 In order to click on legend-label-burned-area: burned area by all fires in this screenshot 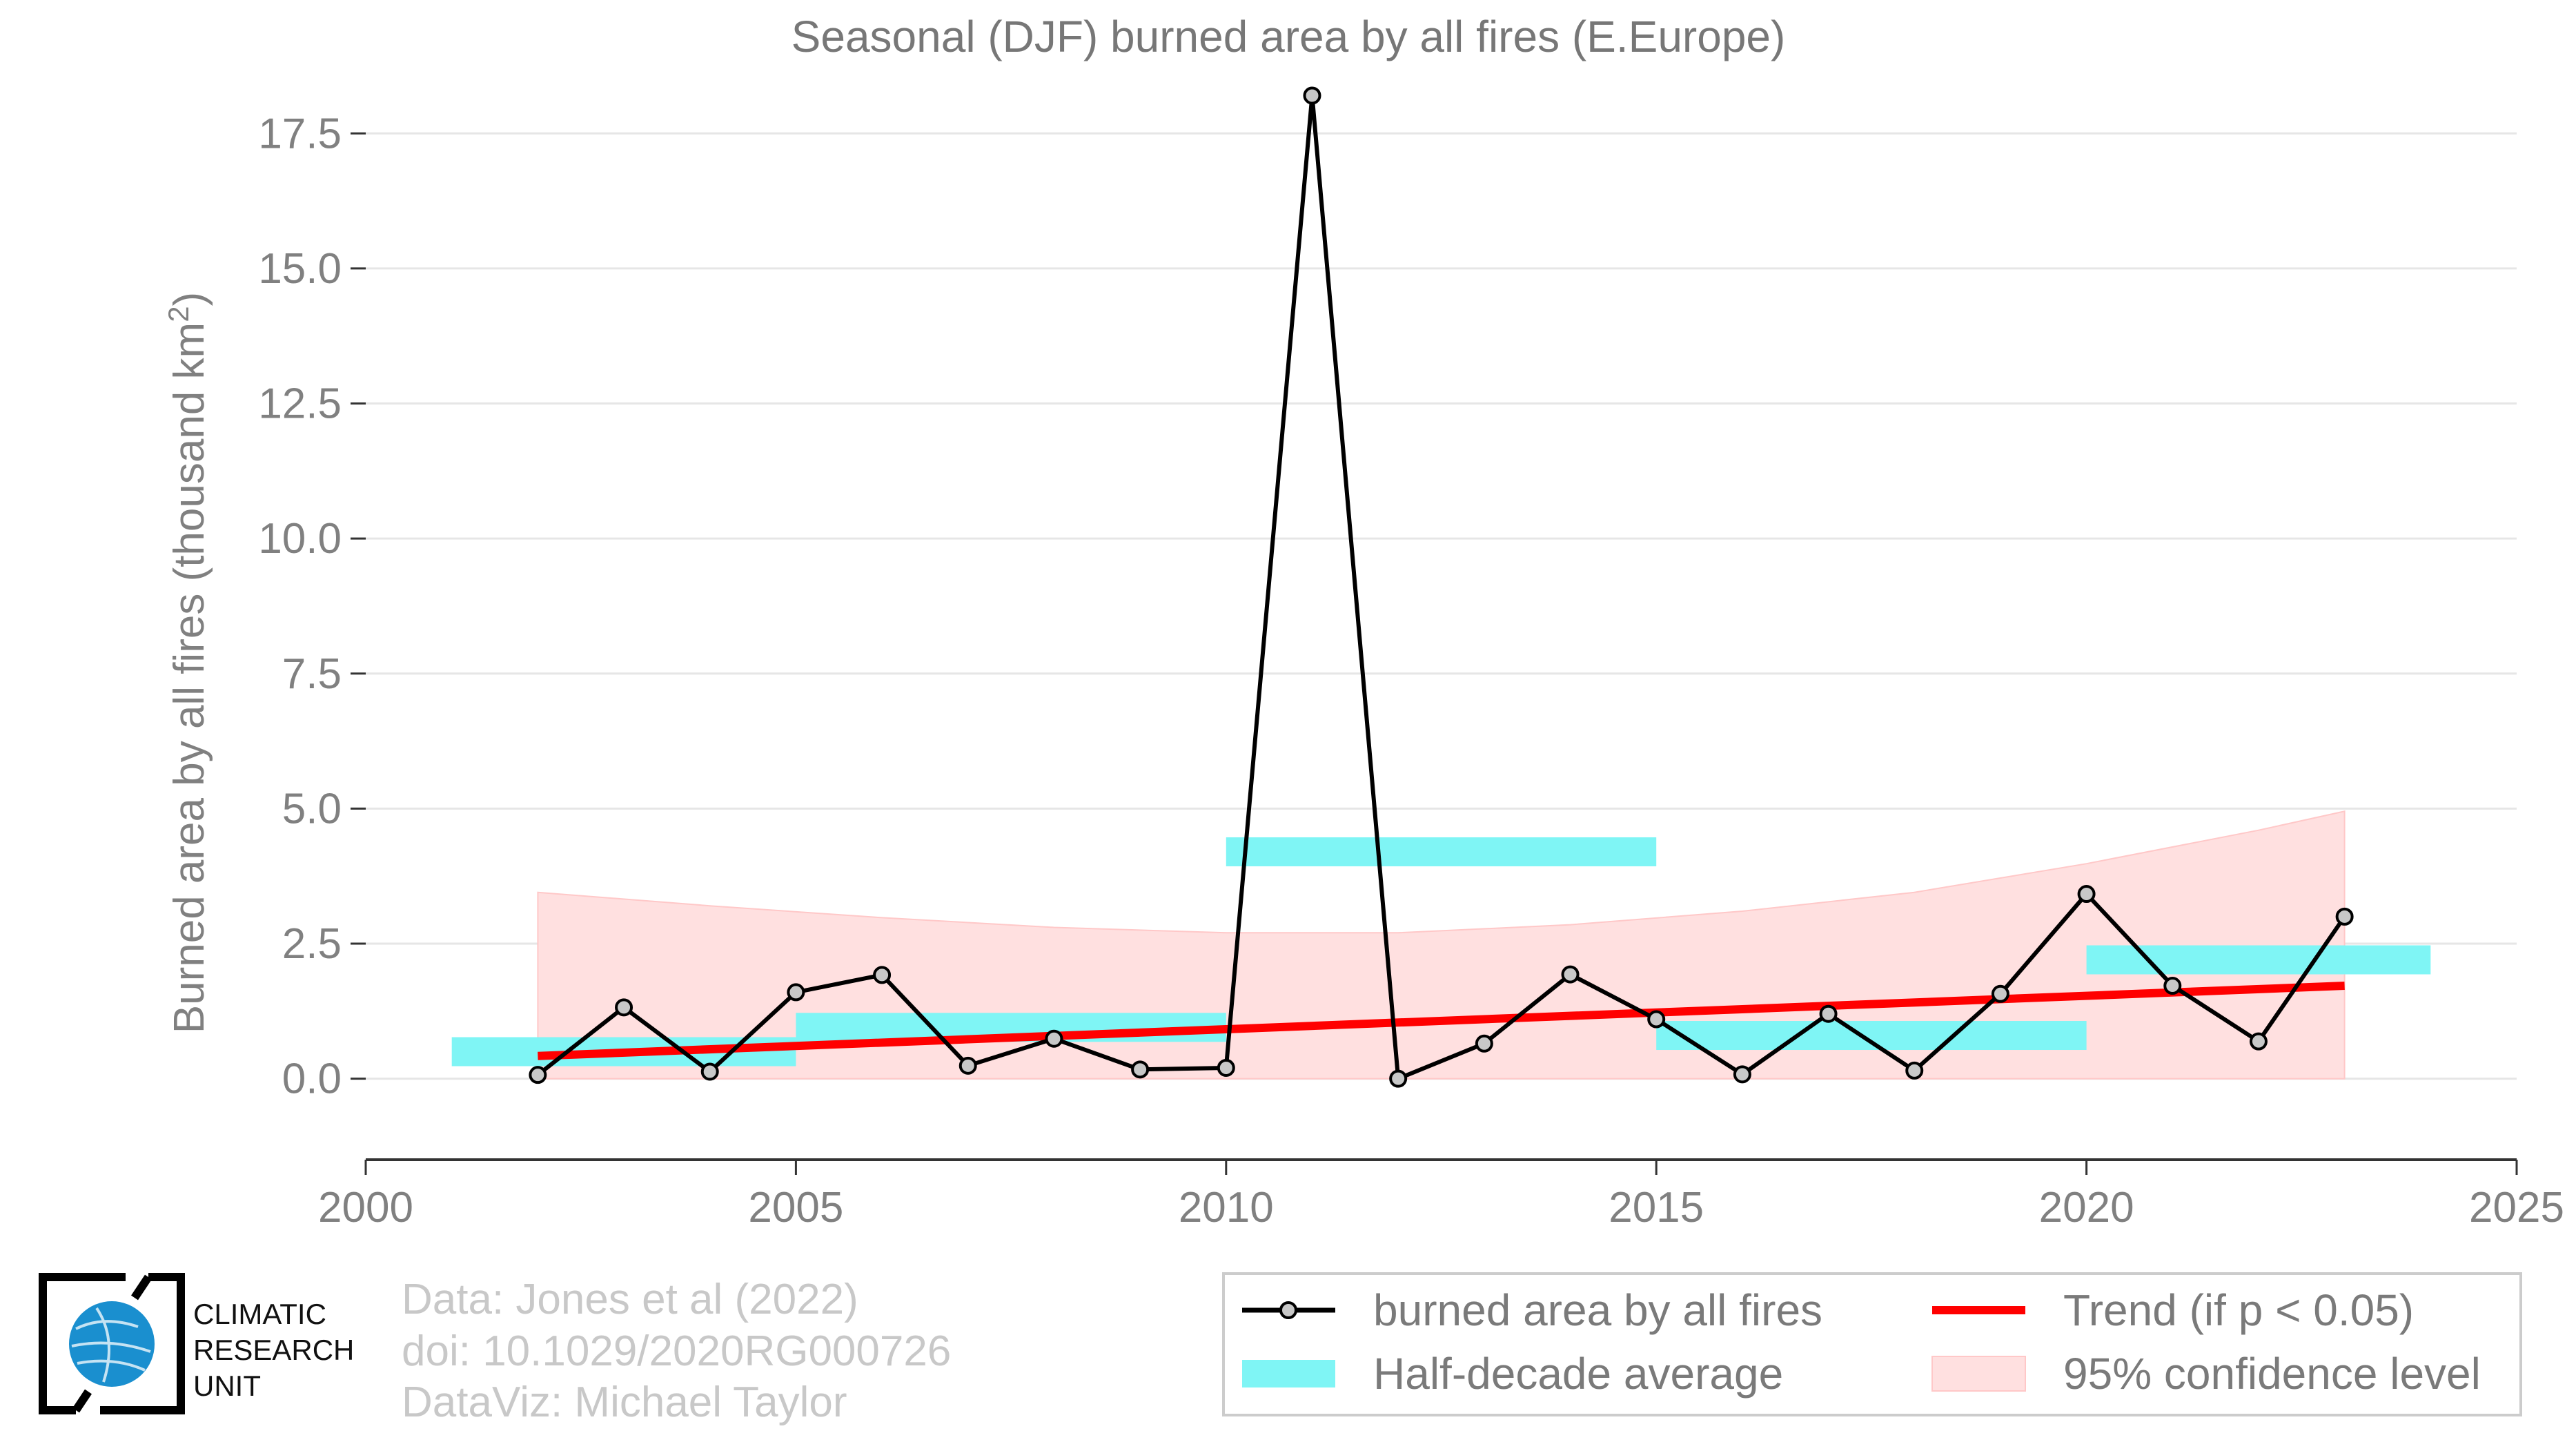, I will do `click(1597, 1310)`.